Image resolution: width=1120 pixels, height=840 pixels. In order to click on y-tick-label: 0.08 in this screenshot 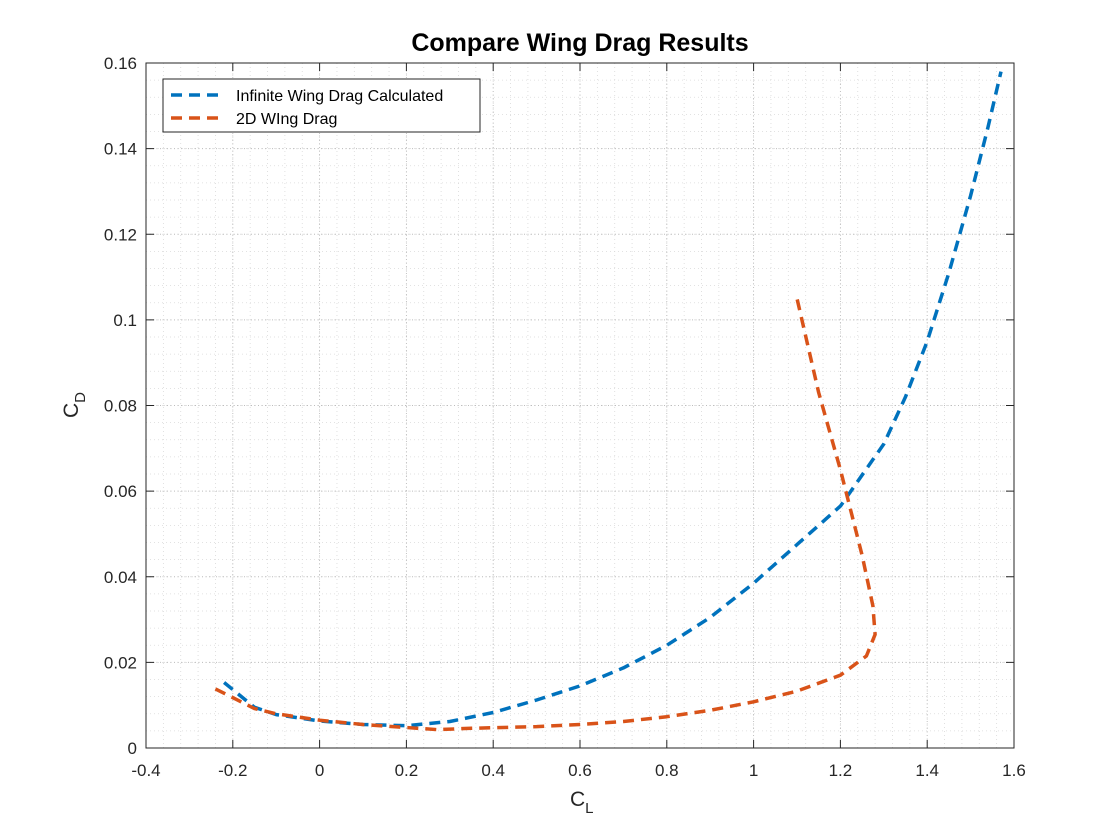, I will do `click(120, 406)`.